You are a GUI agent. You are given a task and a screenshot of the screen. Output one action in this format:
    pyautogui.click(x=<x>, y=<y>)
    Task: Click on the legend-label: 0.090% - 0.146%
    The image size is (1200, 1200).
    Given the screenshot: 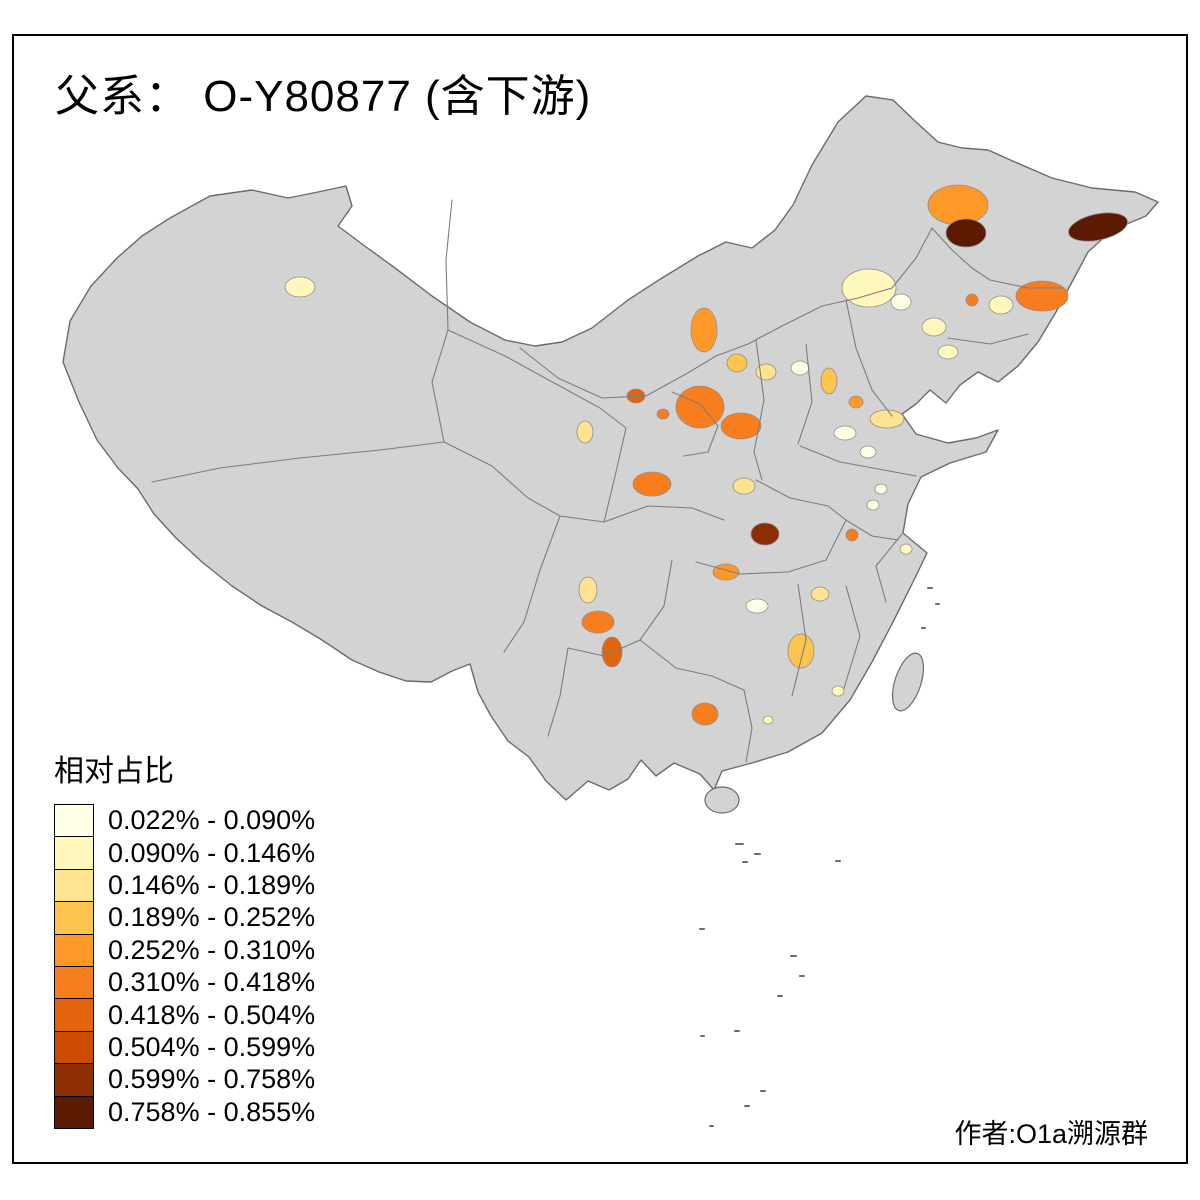 What is the action you would take?
    pyautogui.click(x=212, y=852)
    